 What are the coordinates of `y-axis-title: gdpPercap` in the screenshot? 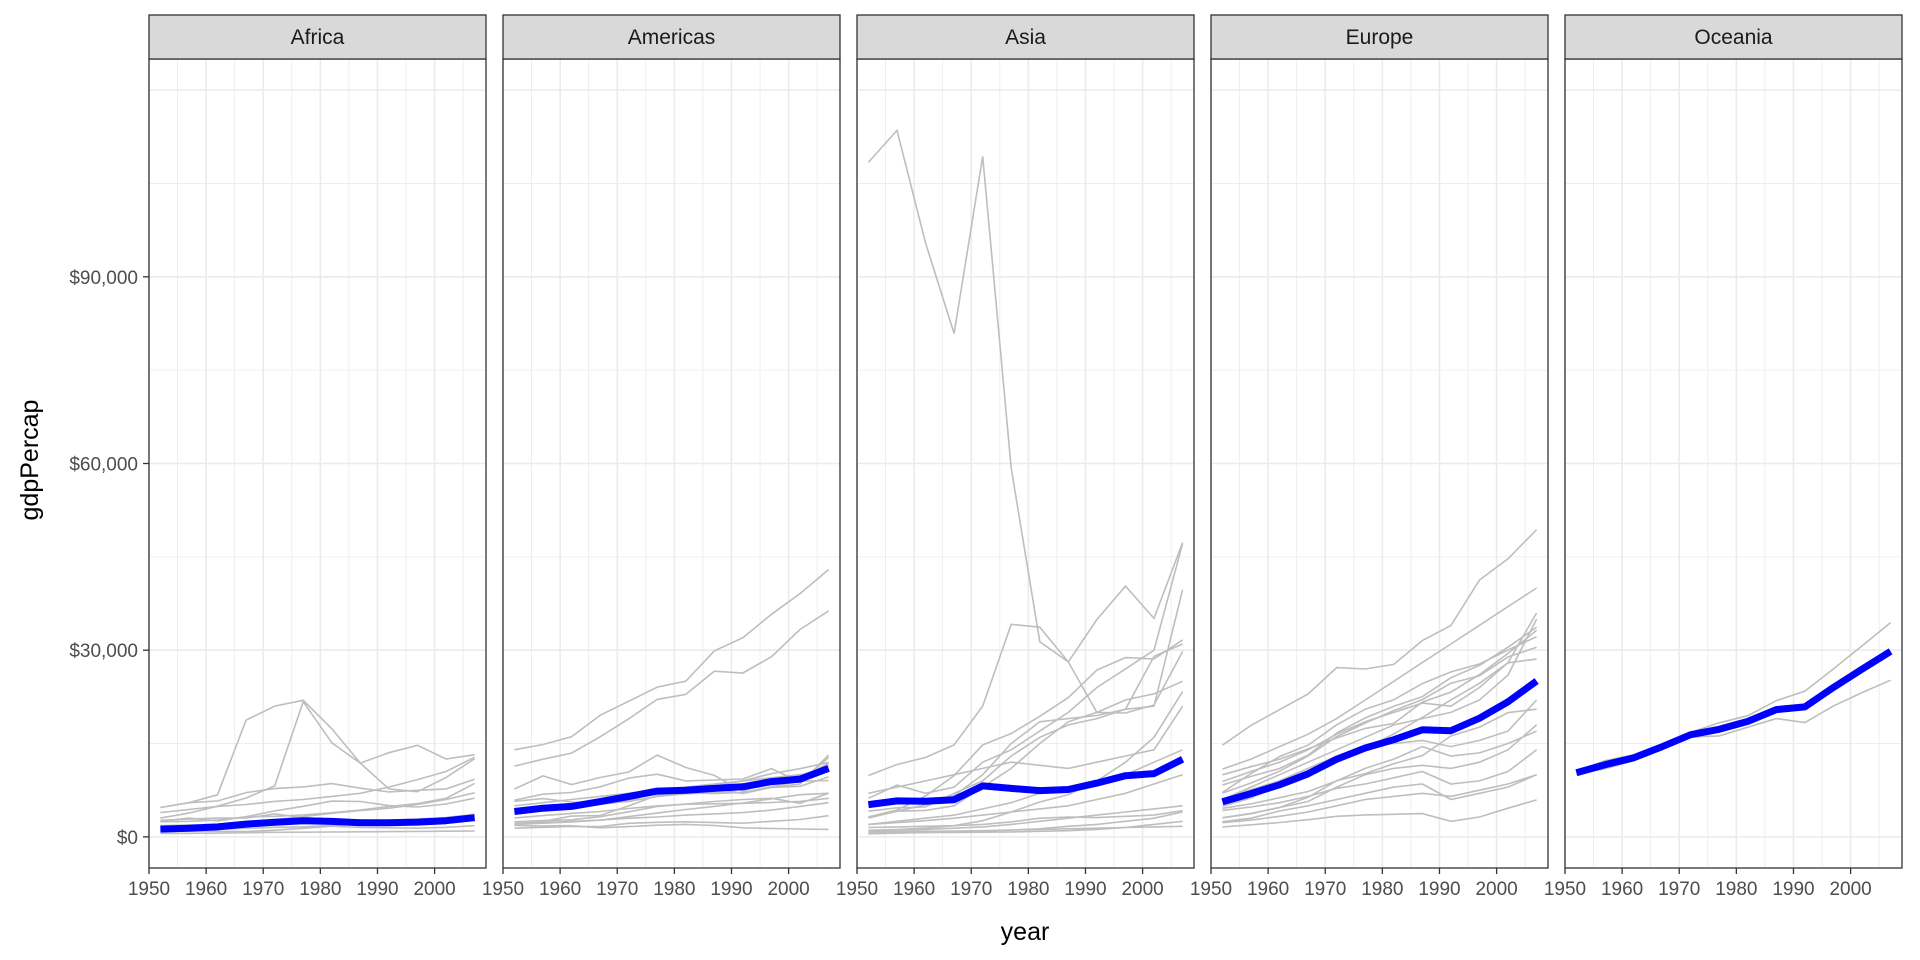 It's located at (30, 460).